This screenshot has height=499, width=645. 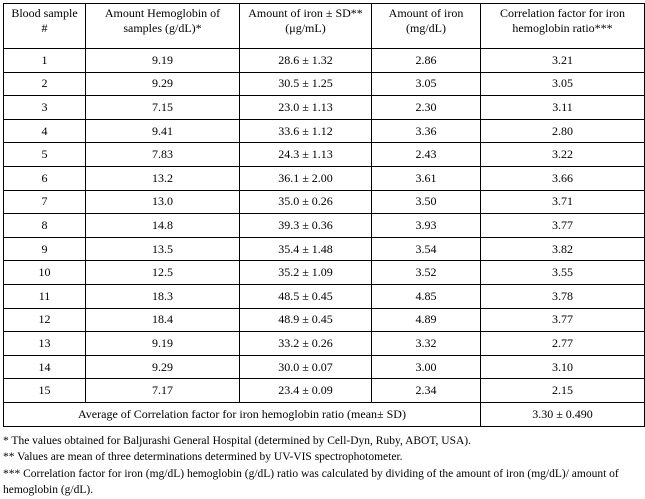 What do you see at coordinates (305, 202) in the screenshot?
I see `table-cell: 35.0 ± 0.26` at bounding box center [305, 202].